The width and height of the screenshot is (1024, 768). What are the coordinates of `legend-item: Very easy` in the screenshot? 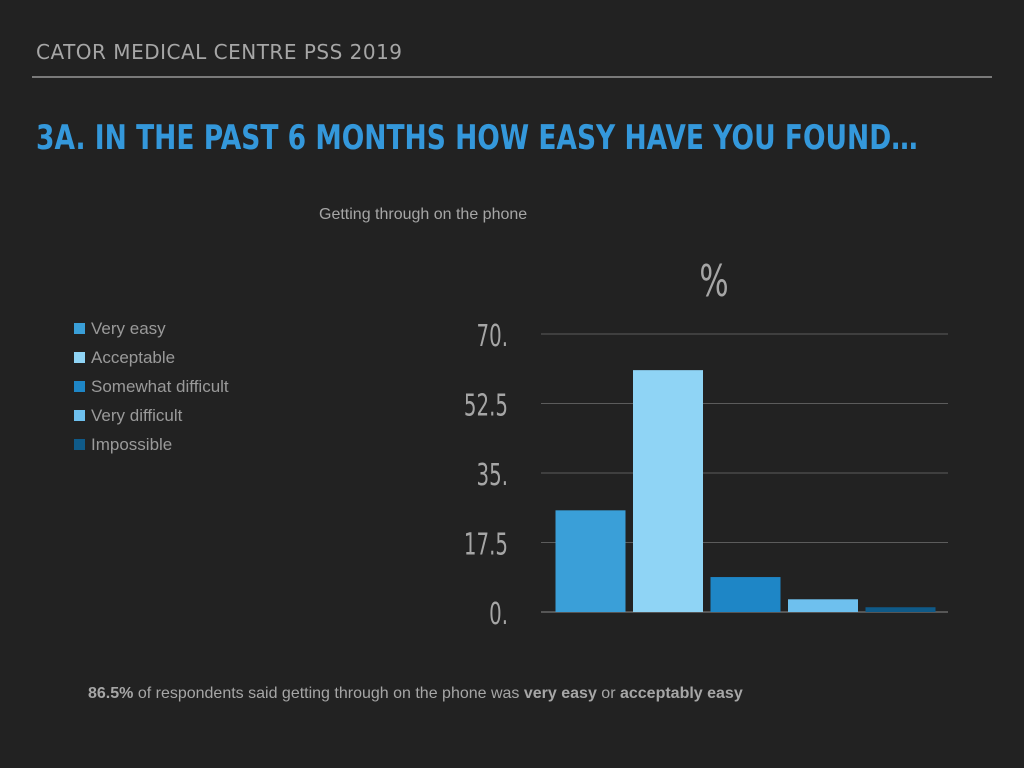 It's located at (151, 328).